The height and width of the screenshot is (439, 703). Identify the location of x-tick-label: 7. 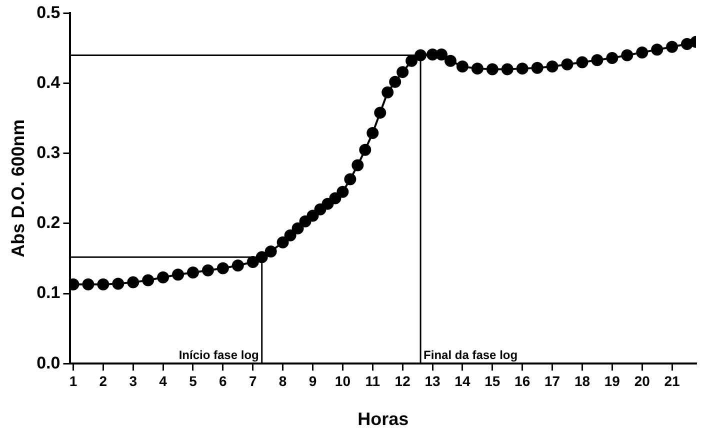
(252, 380).